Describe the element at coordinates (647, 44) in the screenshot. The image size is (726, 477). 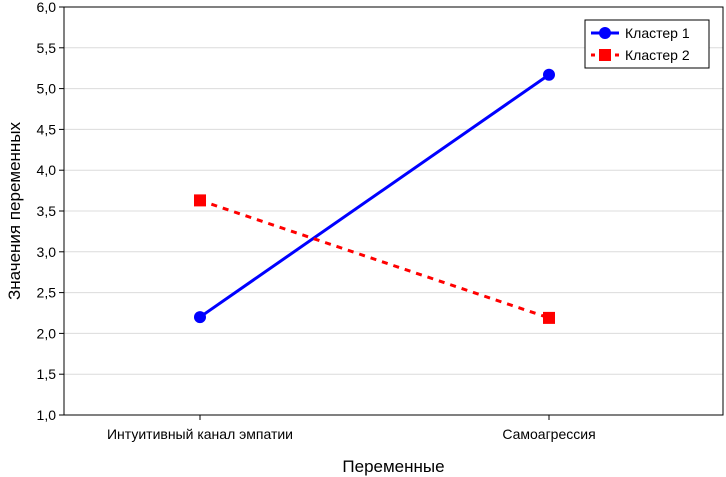
I see `legend: Кластер 1 Кластер 2` at that location.